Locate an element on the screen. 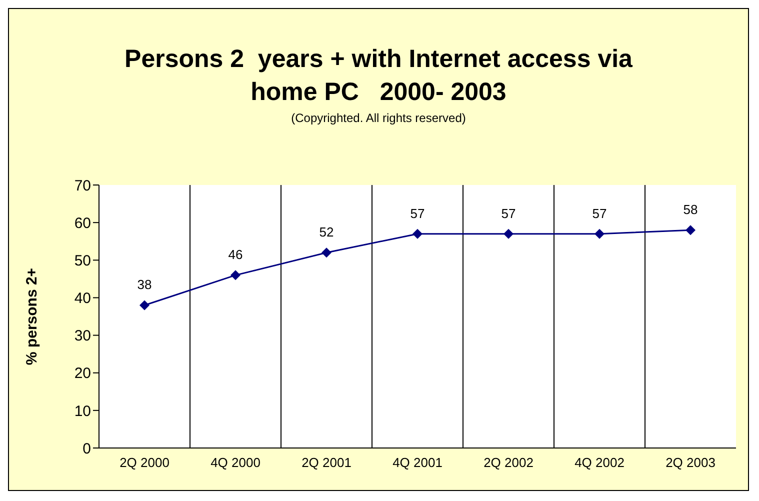 This screenshot has width=759, height=501. x-tick-label: 4Q 2001 is located at coordinates (417, 462).